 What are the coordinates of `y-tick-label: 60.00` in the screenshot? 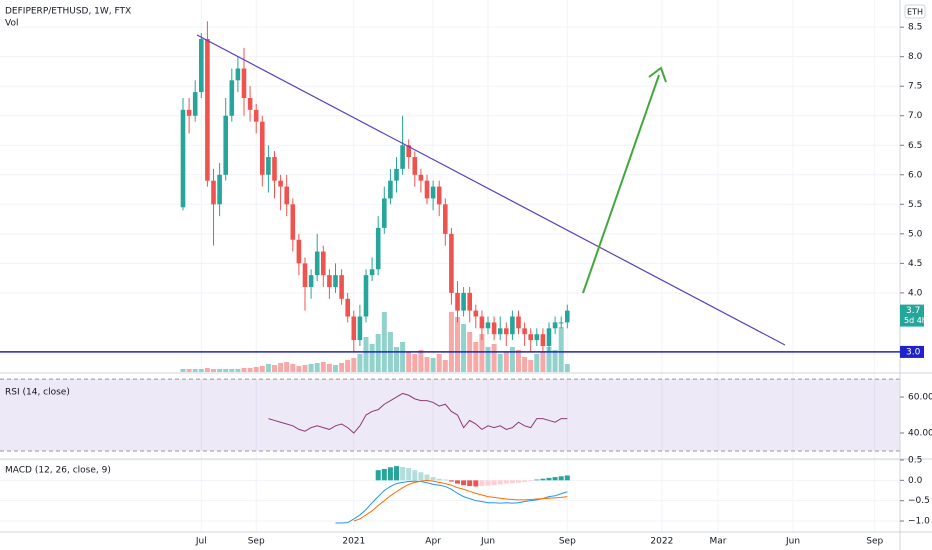 It's located at (920, 398).